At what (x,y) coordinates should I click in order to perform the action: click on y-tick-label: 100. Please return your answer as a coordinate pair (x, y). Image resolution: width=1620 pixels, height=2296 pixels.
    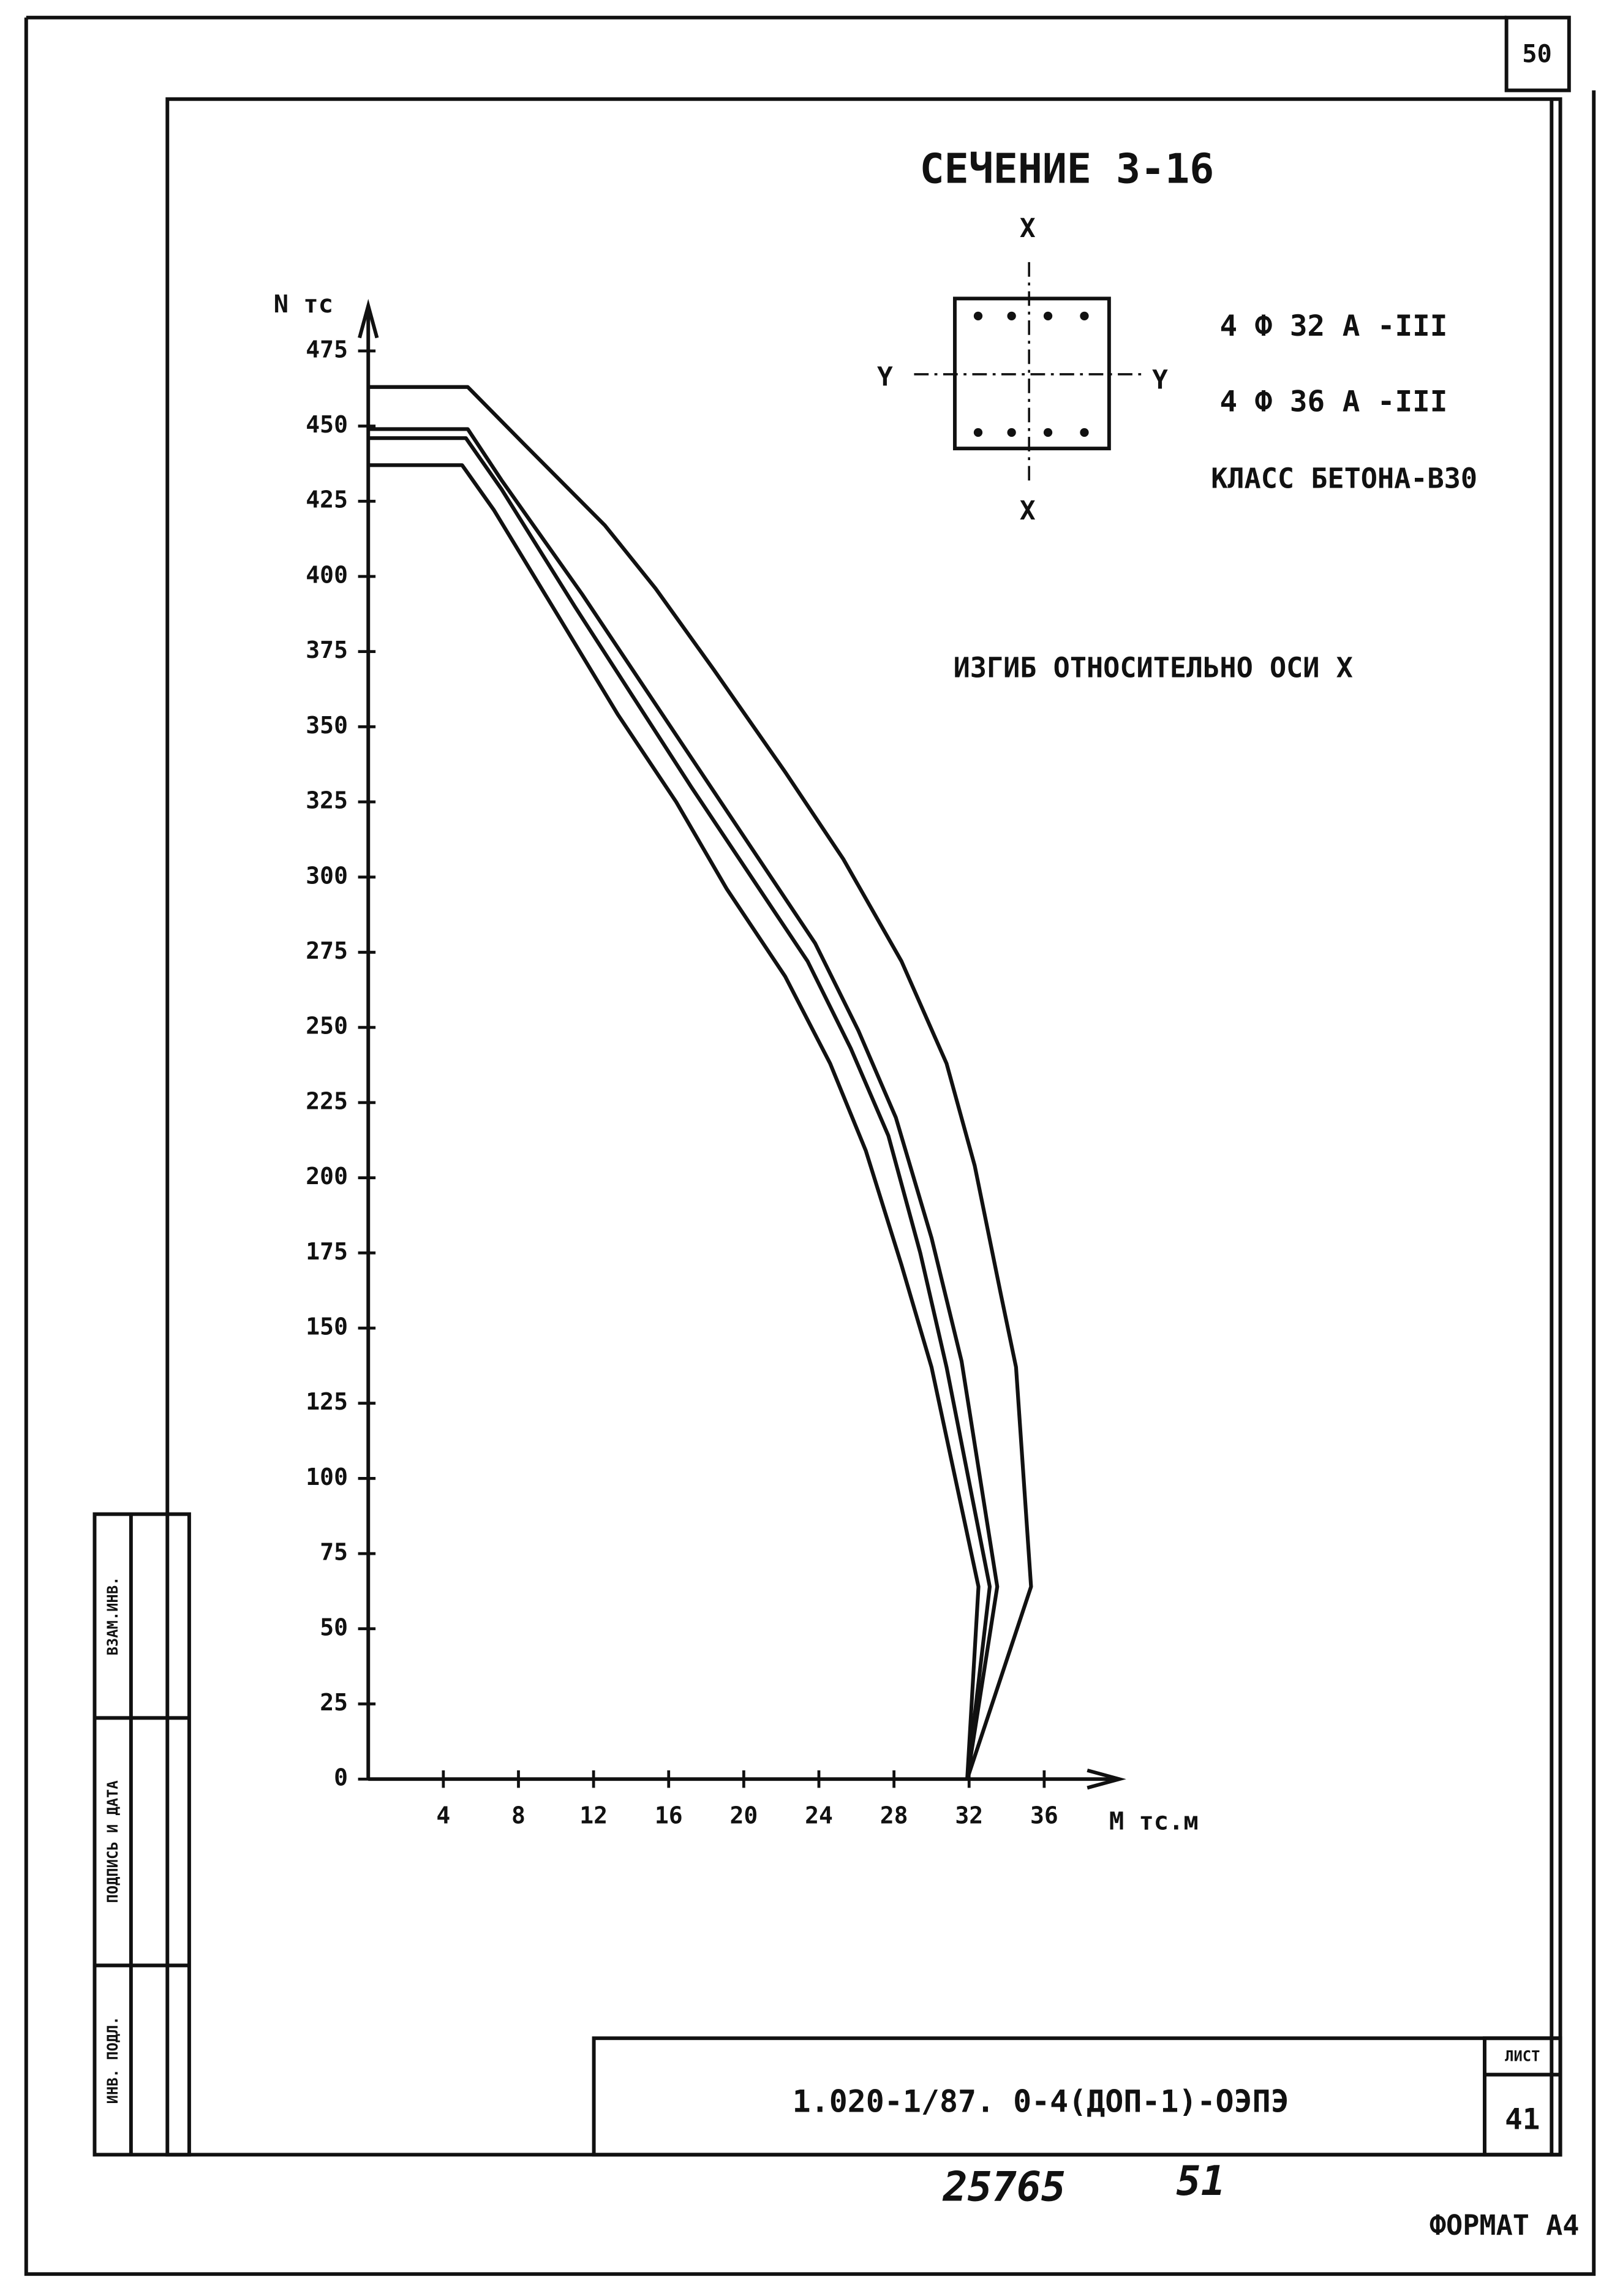
    Looking at the image, I should click on (327, 1476).